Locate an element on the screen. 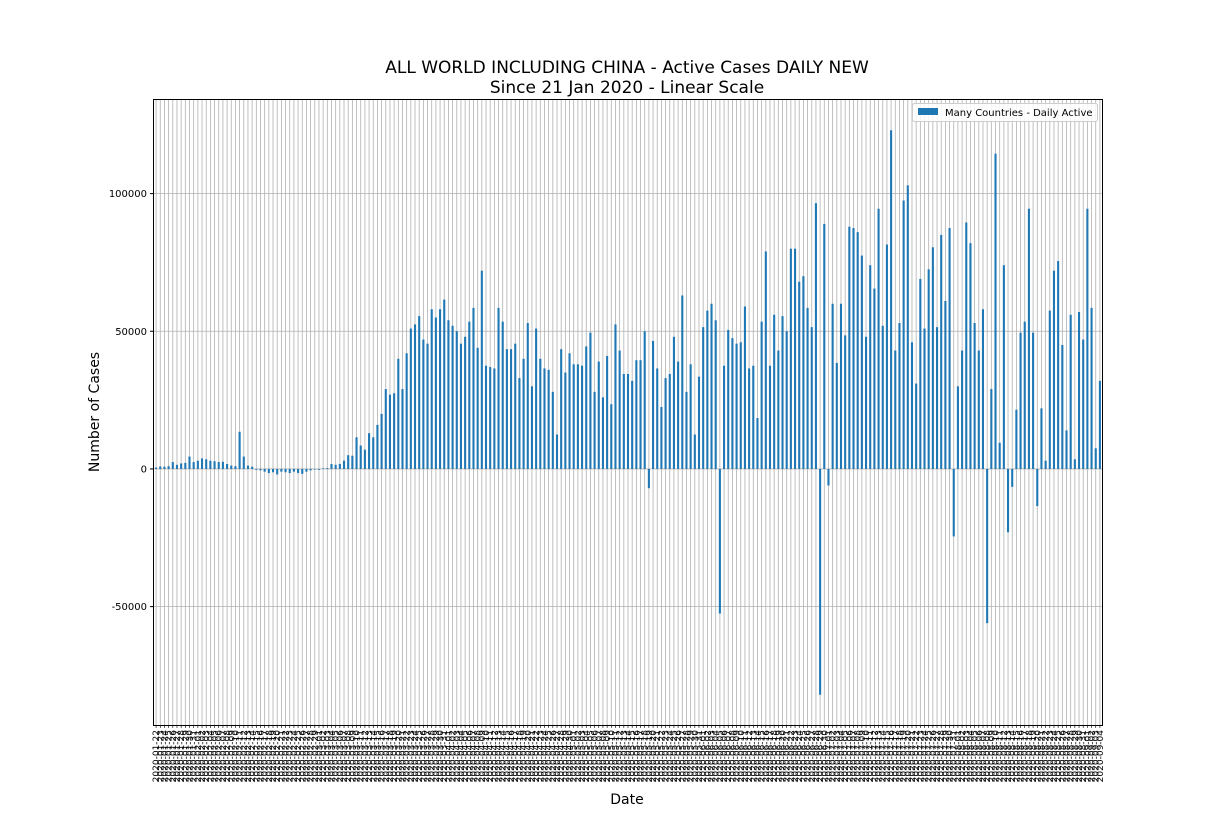  x-tick-label: 2020-02-01 is located at coordinates (199, 756).